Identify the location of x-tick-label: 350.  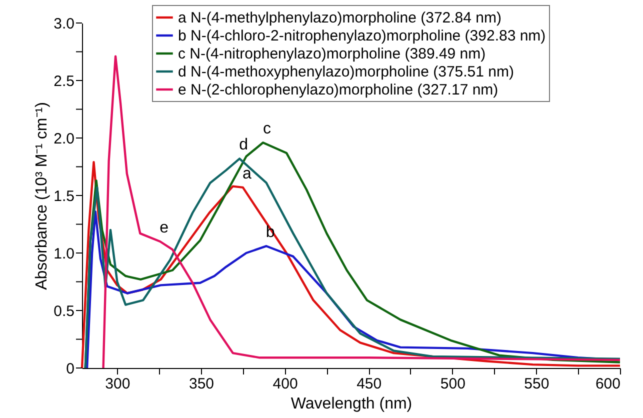
(201, 384).